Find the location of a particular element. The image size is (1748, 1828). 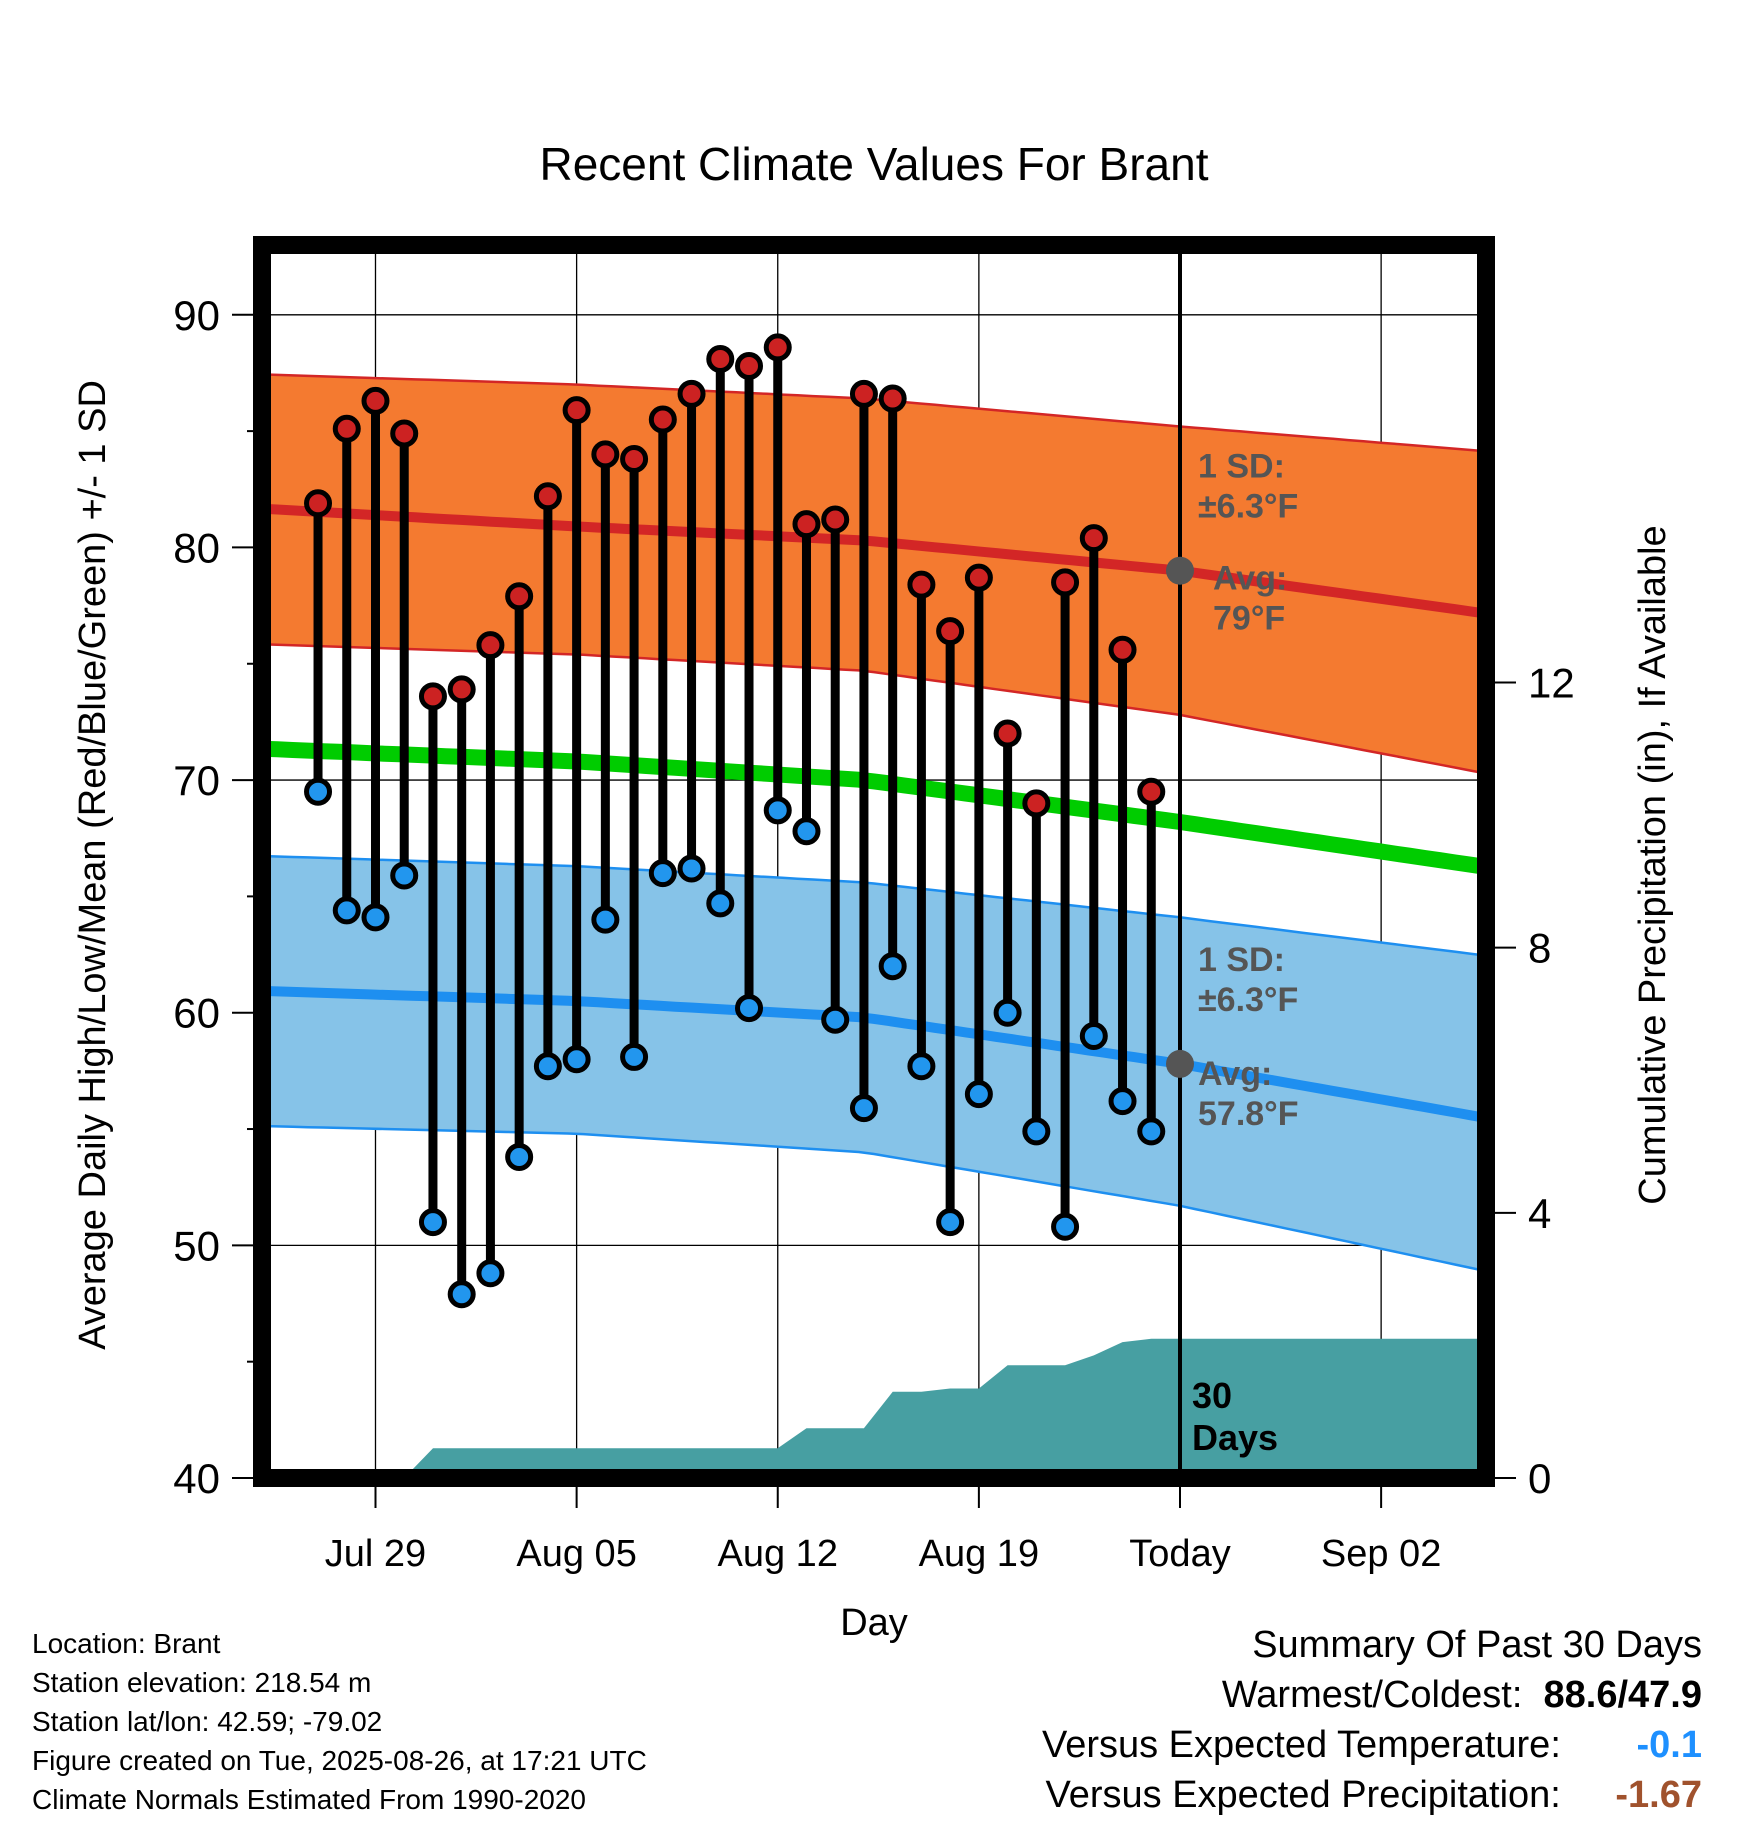

precip-departure-row: Versus Expected Precipitation: -1.67 is located at coordinates (1372, 1795).